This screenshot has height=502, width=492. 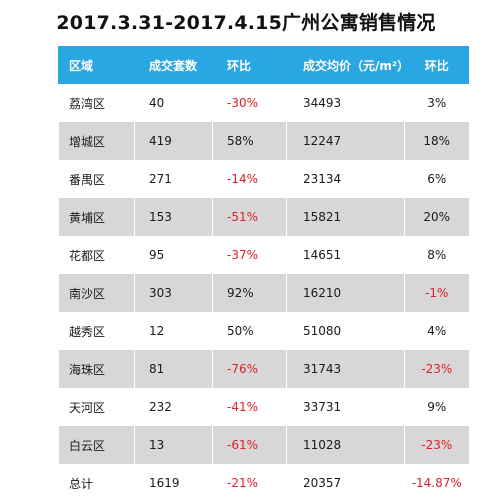 I want to click on cell-price: 20357, so click(x=345, y=483).